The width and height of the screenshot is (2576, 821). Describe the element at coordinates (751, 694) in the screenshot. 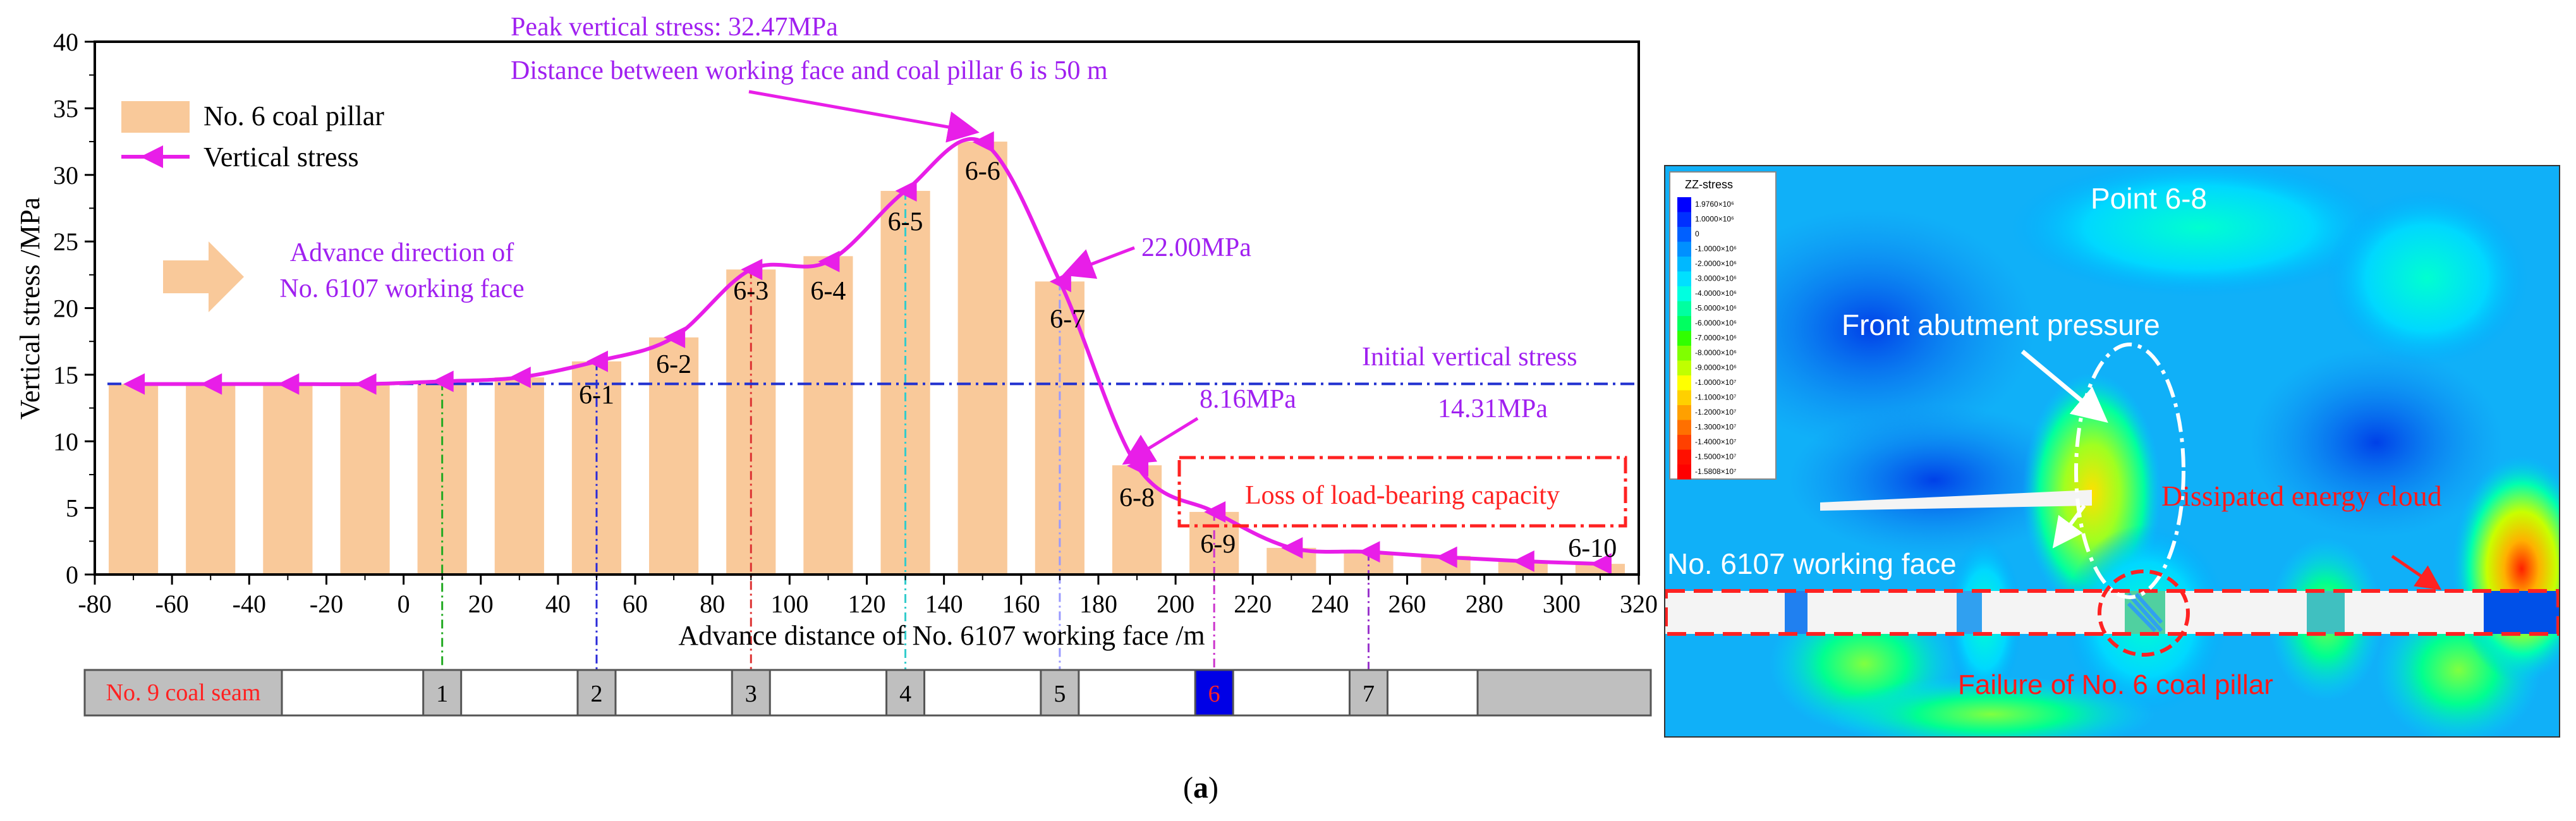

I see `seam-pillar-label: 3` at that location.